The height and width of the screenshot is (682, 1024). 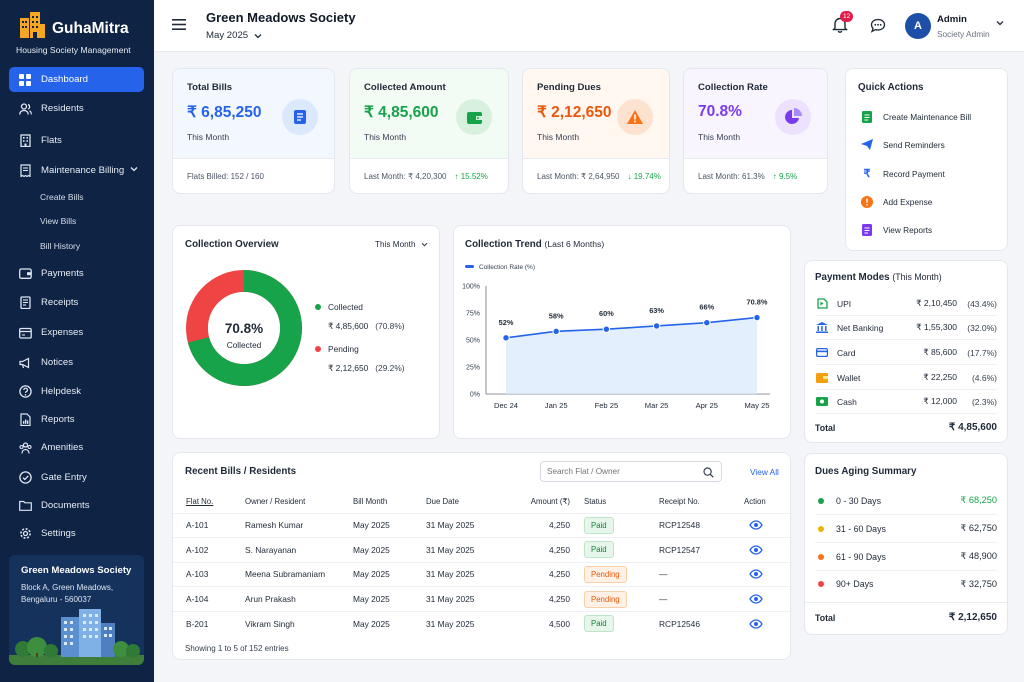 I want to click on dues-aging-row: 90+ Days ₹ 32,750, so click(x=906, y=584).